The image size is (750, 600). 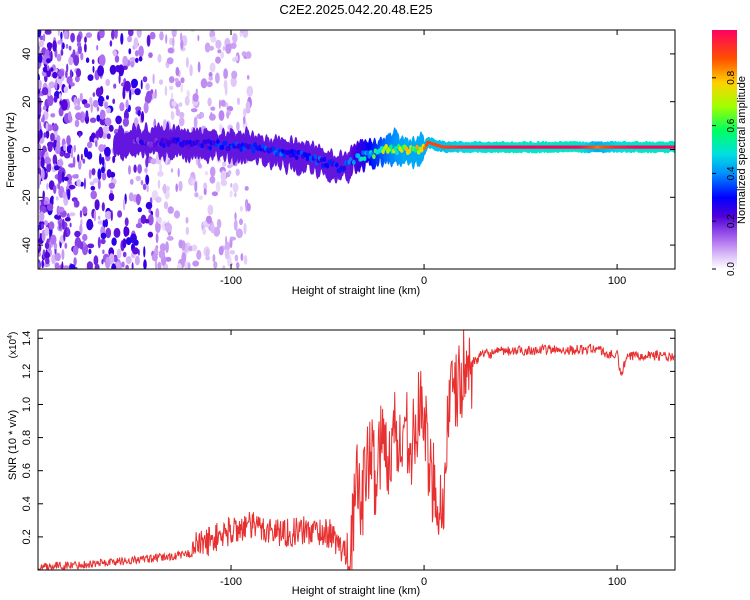 I want to click on snr-x-tick-label: -100, so click(x=231, y=582).